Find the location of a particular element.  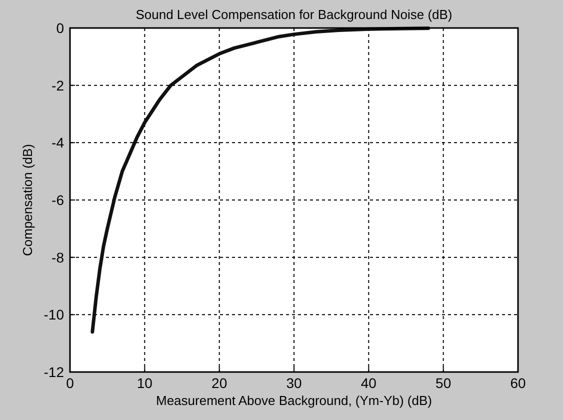

x-tick-label: 30 is located at coordinates (294, 383).